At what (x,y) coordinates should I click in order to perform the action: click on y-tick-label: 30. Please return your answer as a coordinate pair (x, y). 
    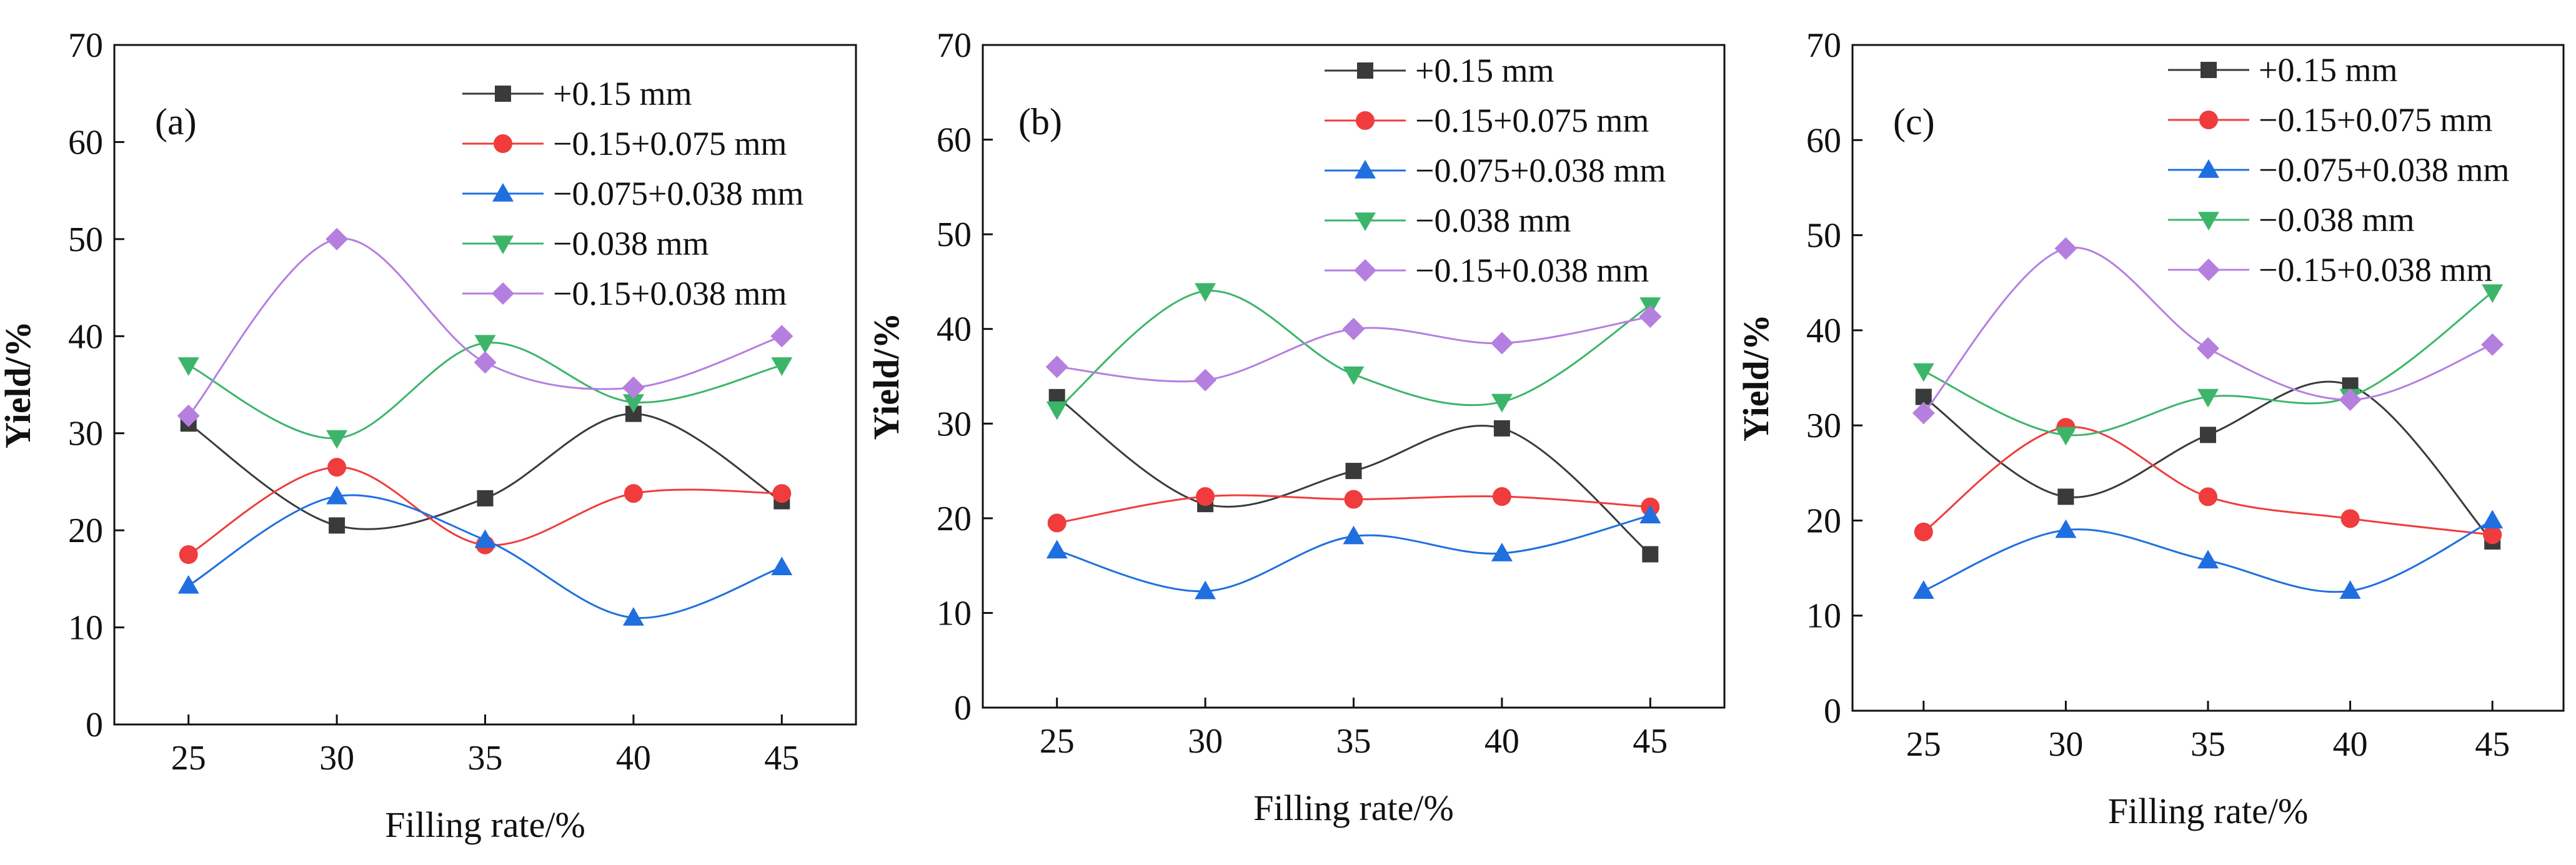
    Looking at the image, I should click on (85, 434).